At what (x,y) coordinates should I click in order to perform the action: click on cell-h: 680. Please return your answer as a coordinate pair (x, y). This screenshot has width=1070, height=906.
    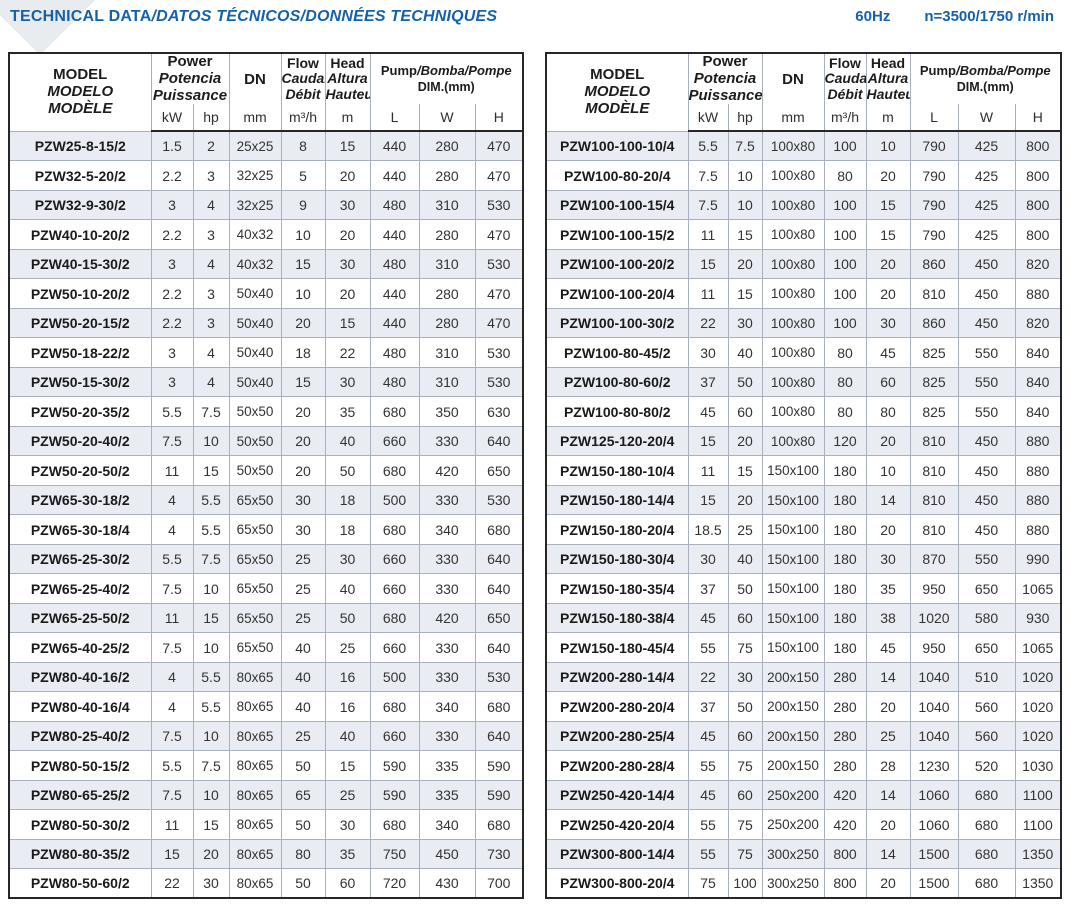
    Looking at the image, I should click on (499, 529).